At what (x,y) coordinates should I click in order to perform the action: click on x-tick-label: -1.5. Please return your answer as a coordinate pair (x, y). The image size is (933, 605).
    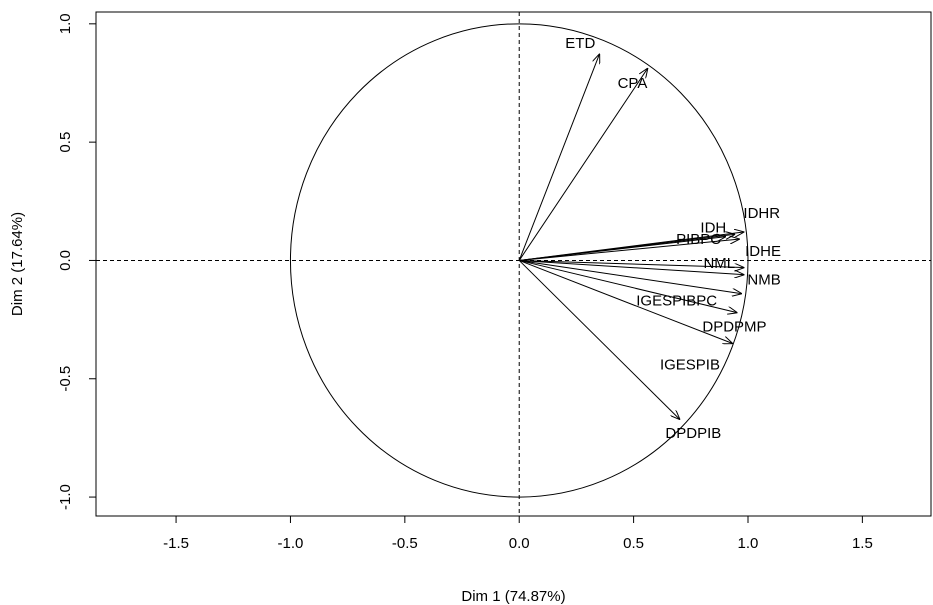
    Looking at the image, I should click on (176, 543).